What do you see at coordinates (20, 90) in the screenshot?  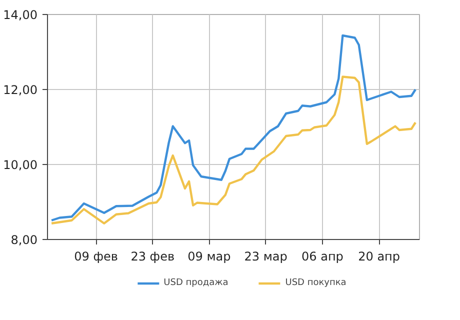 I see `y-tick-label: 12,00` at bounding box center [20, 90].